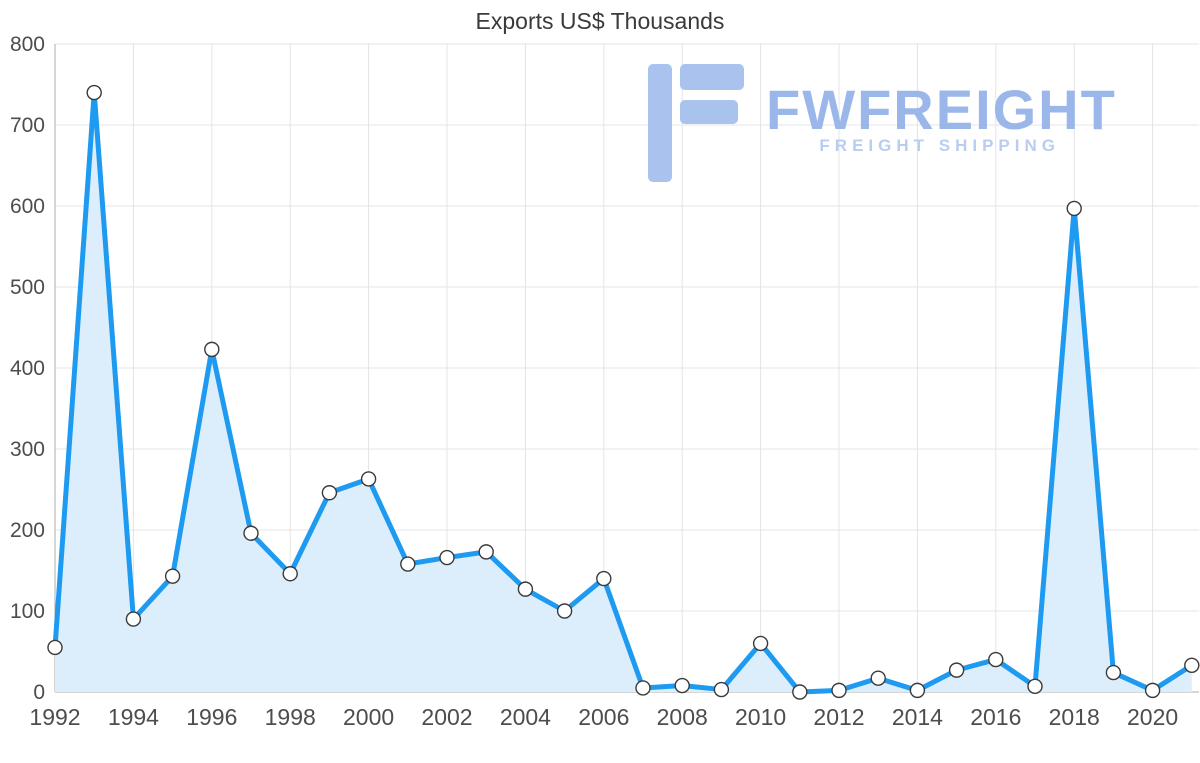 This screenshot has height=763, width=1200. Describe the element at coordinates (917, 717) in the screenshot. I see `x-axis-tick-label: 2014` at that location.